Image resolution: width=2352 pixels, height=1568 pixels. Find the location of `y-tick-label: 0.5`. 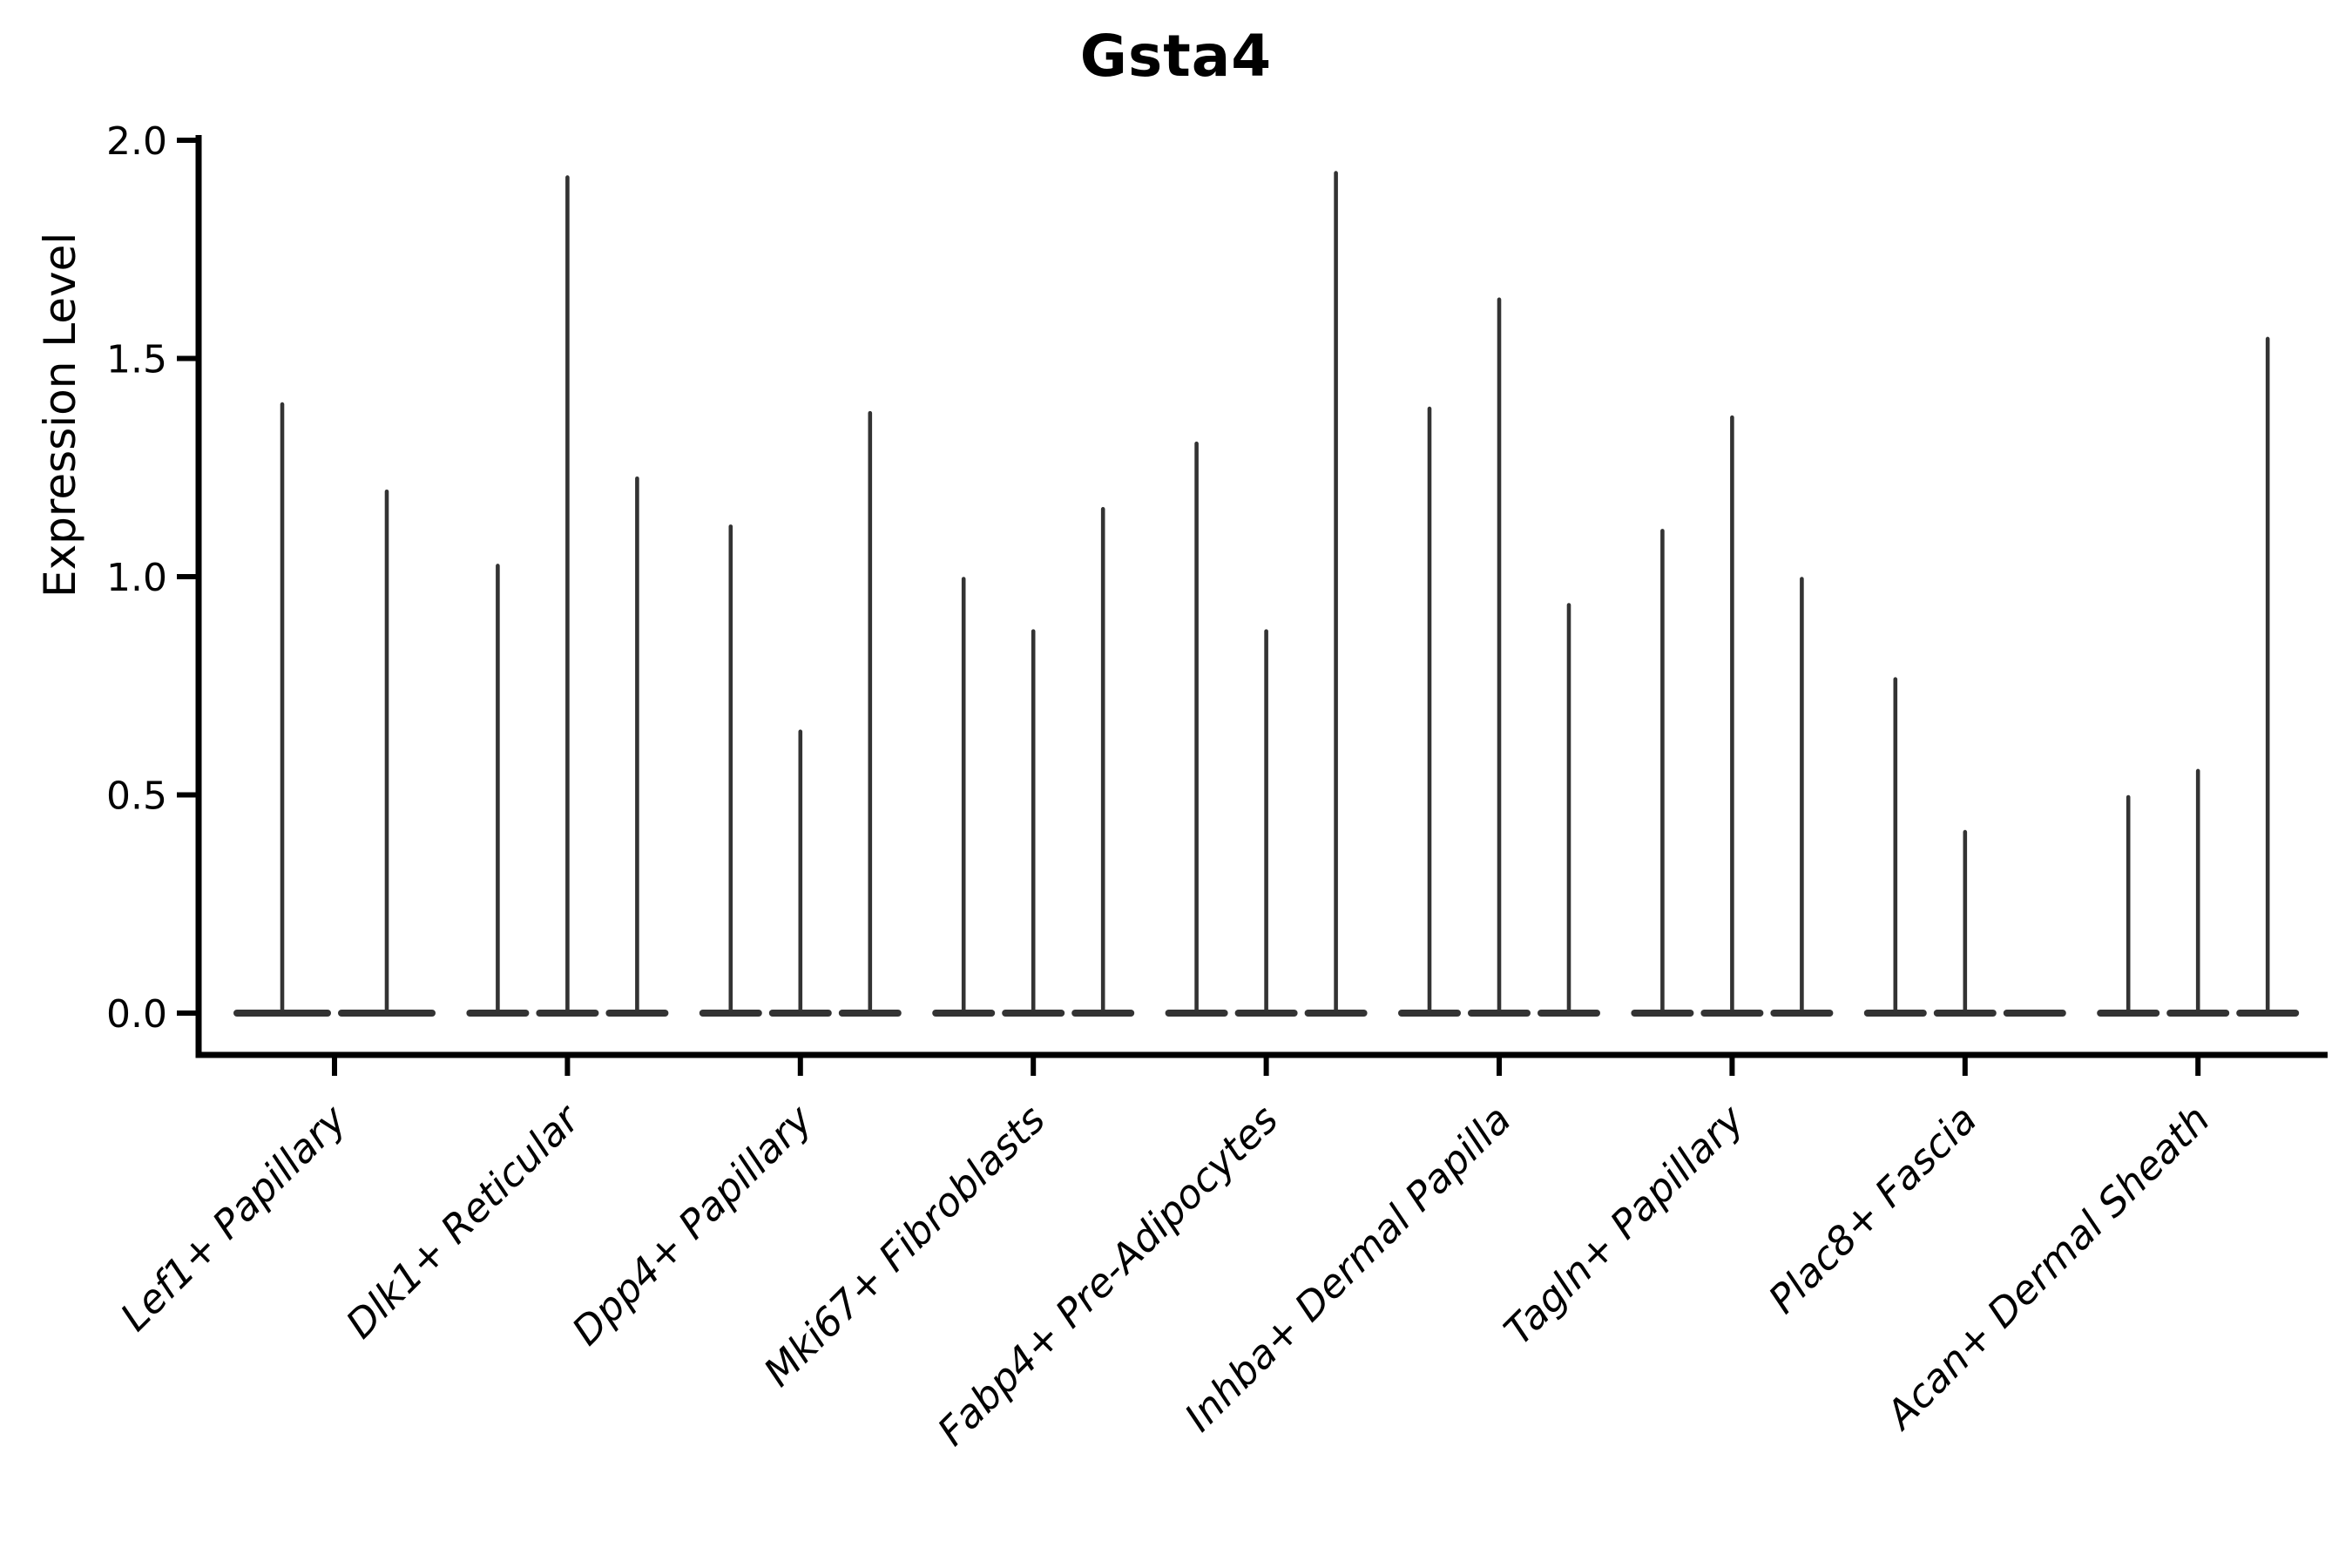

y-tick-label: 0.5 is located at coordinates (136, 796).